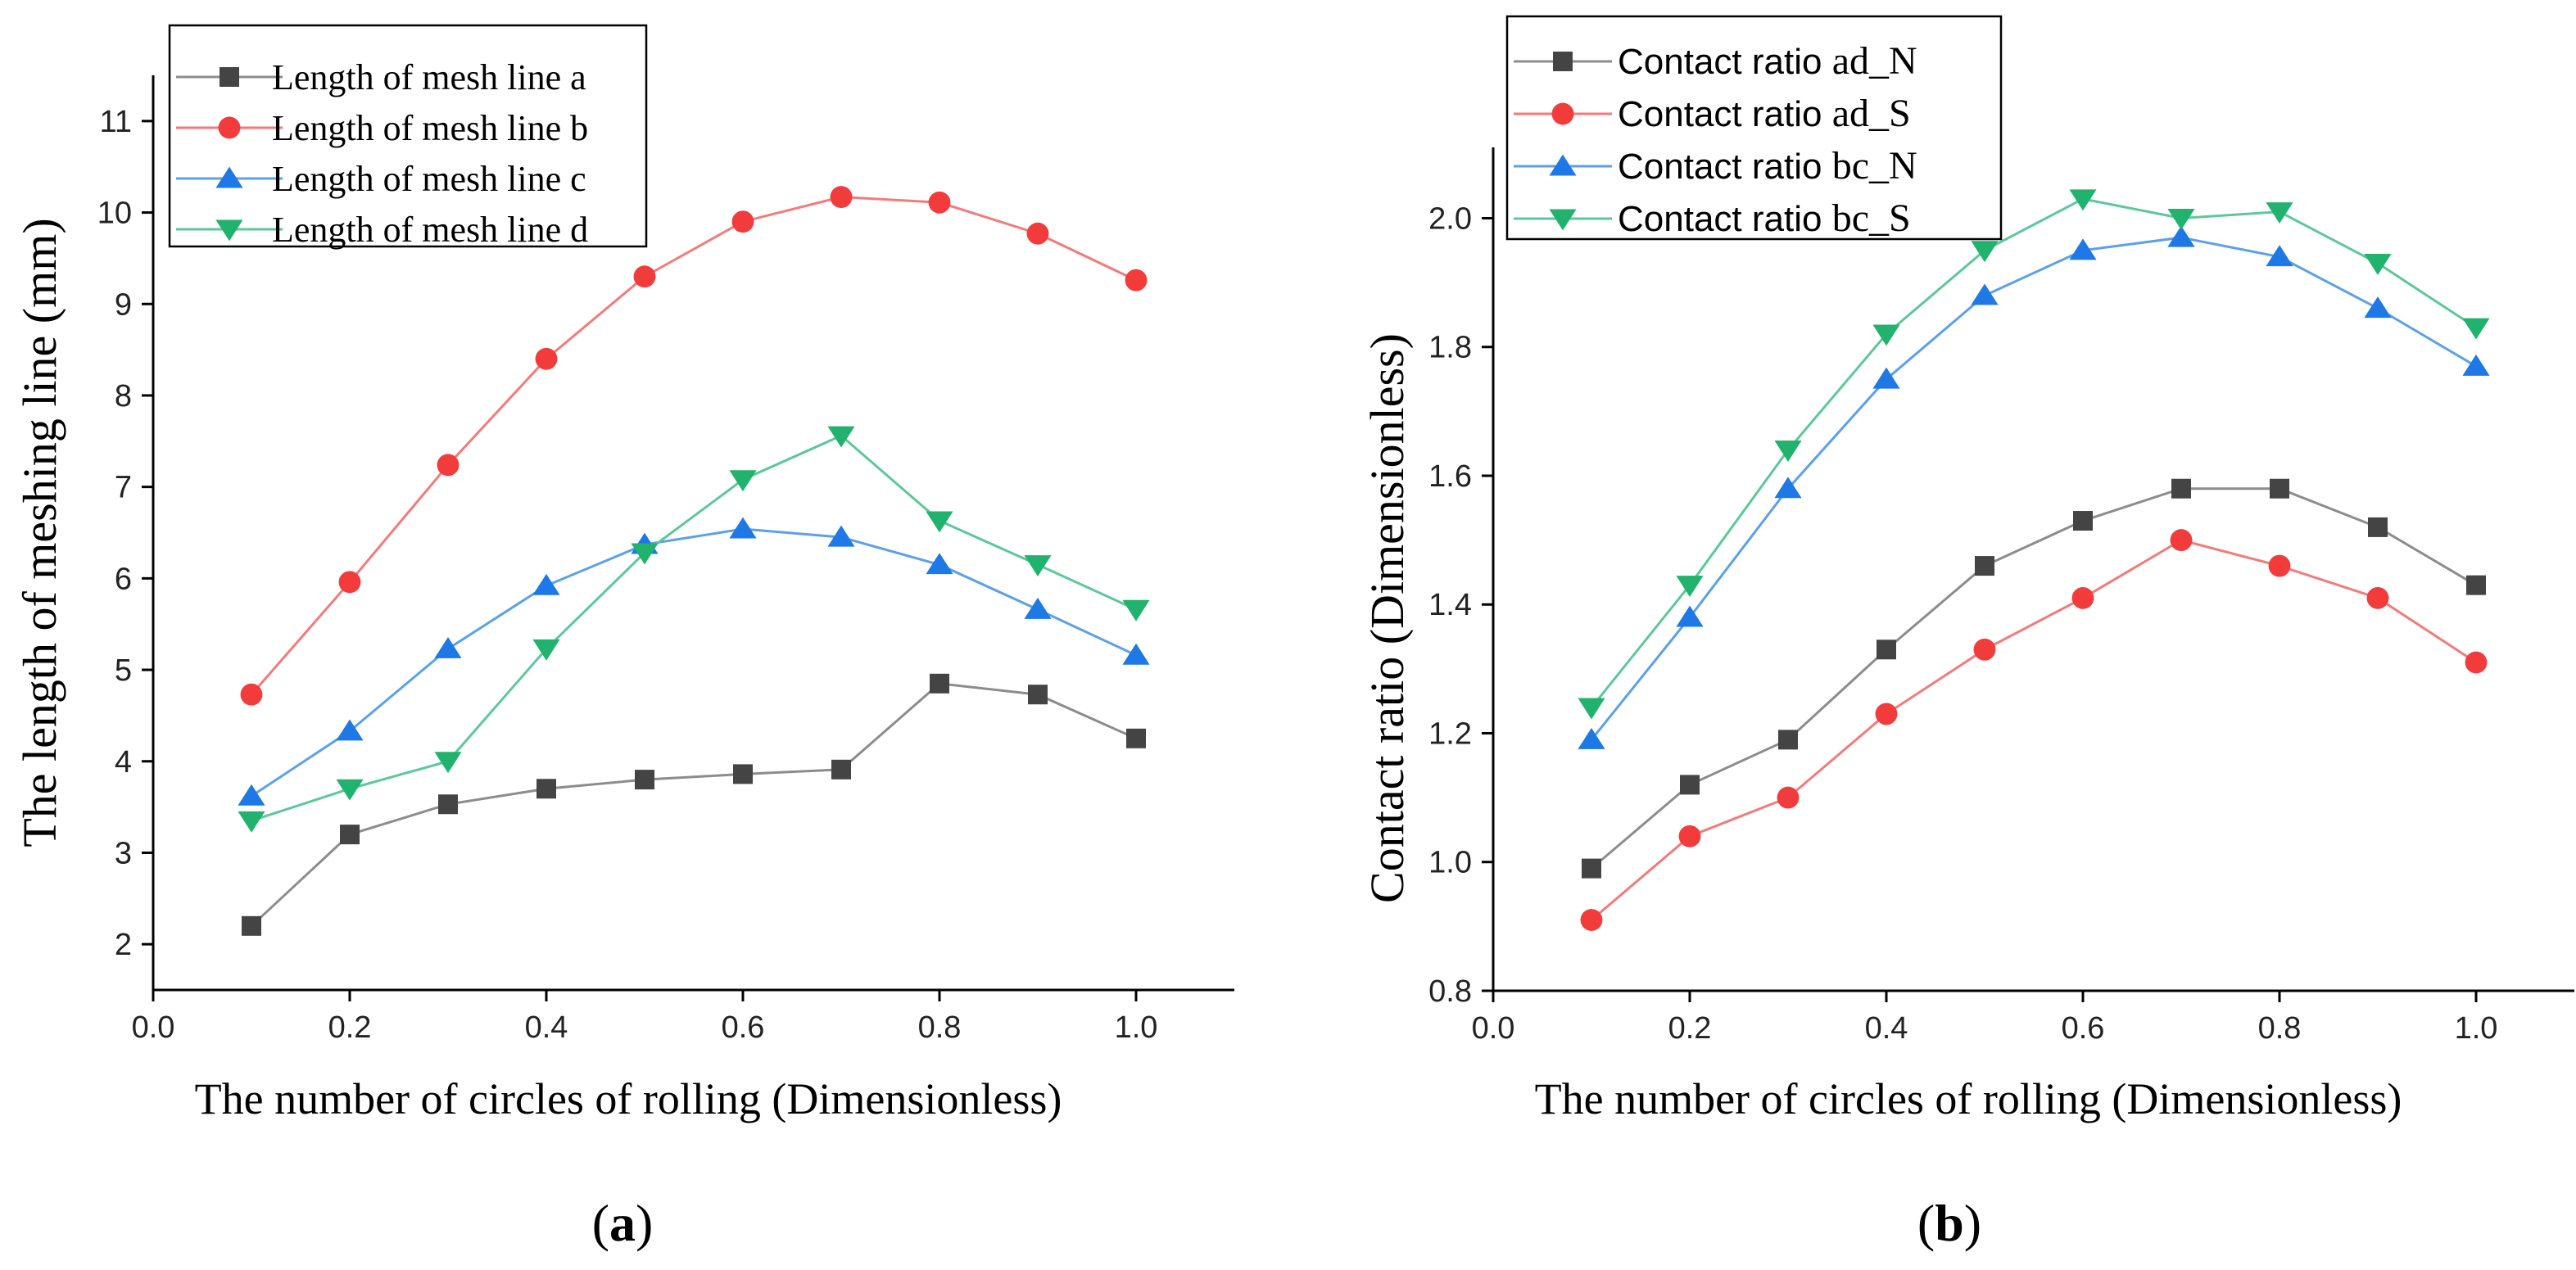 This screenshot has width=2576, height=1270. I want to click on legend-label: Contact ratio bc_N, so click(1767, 166).